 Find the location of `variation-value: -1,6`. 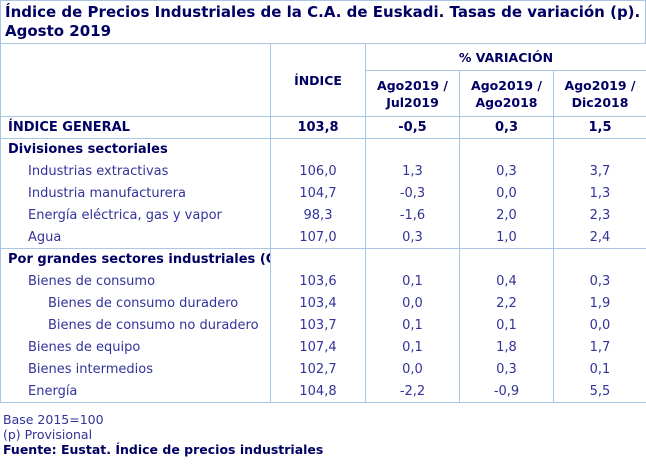

variation-value: -1,6 is located at coordinates (412, 215).